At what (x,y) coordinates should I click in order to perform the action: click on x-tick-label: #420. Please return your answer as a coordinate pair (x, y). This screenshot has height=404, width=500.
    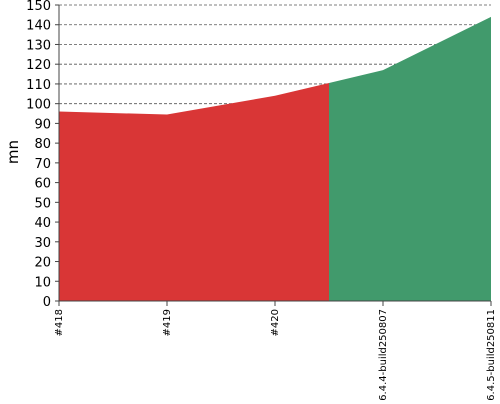
    Looking at the image, I should click on (275, 322).